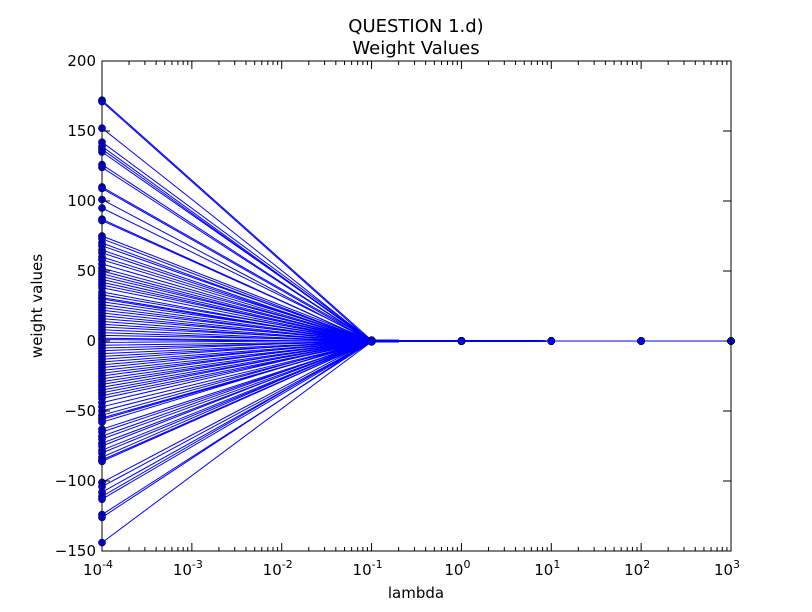 Image resolution: width=812 pixels, height=612 pixels. Describe the element at coordinates (457, 568) in the screenshot. I see `x-tick-label: 10⁰` at that location.